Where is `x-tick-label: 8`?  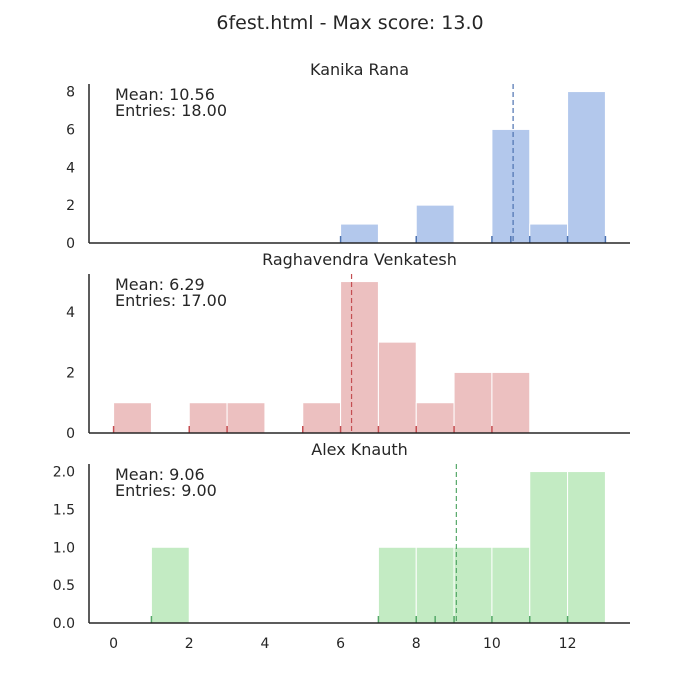
x-tick-label: 8 is located at coordinates (416, 644).